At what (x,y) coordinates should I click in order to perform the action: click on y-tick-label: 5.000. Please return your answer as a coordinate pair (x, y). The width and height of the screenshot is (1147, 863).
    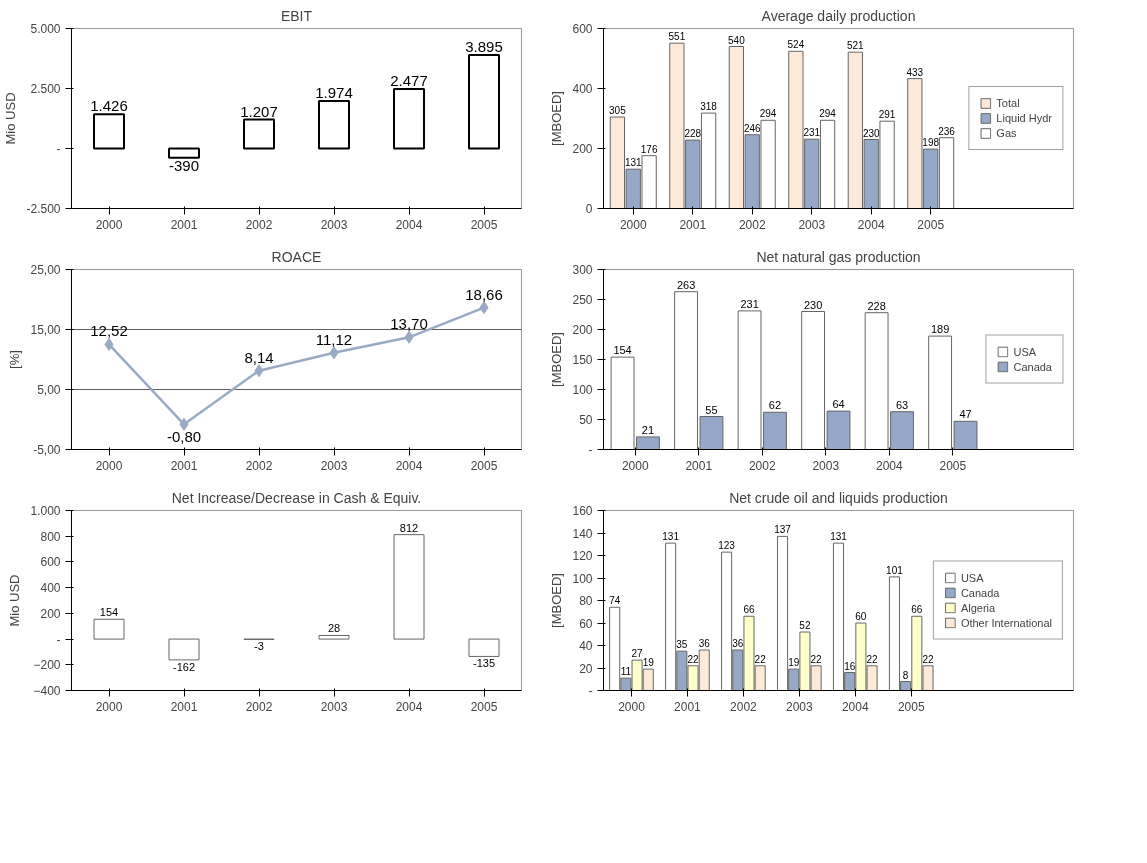
    Looking at the image, I should click on (45, 29).